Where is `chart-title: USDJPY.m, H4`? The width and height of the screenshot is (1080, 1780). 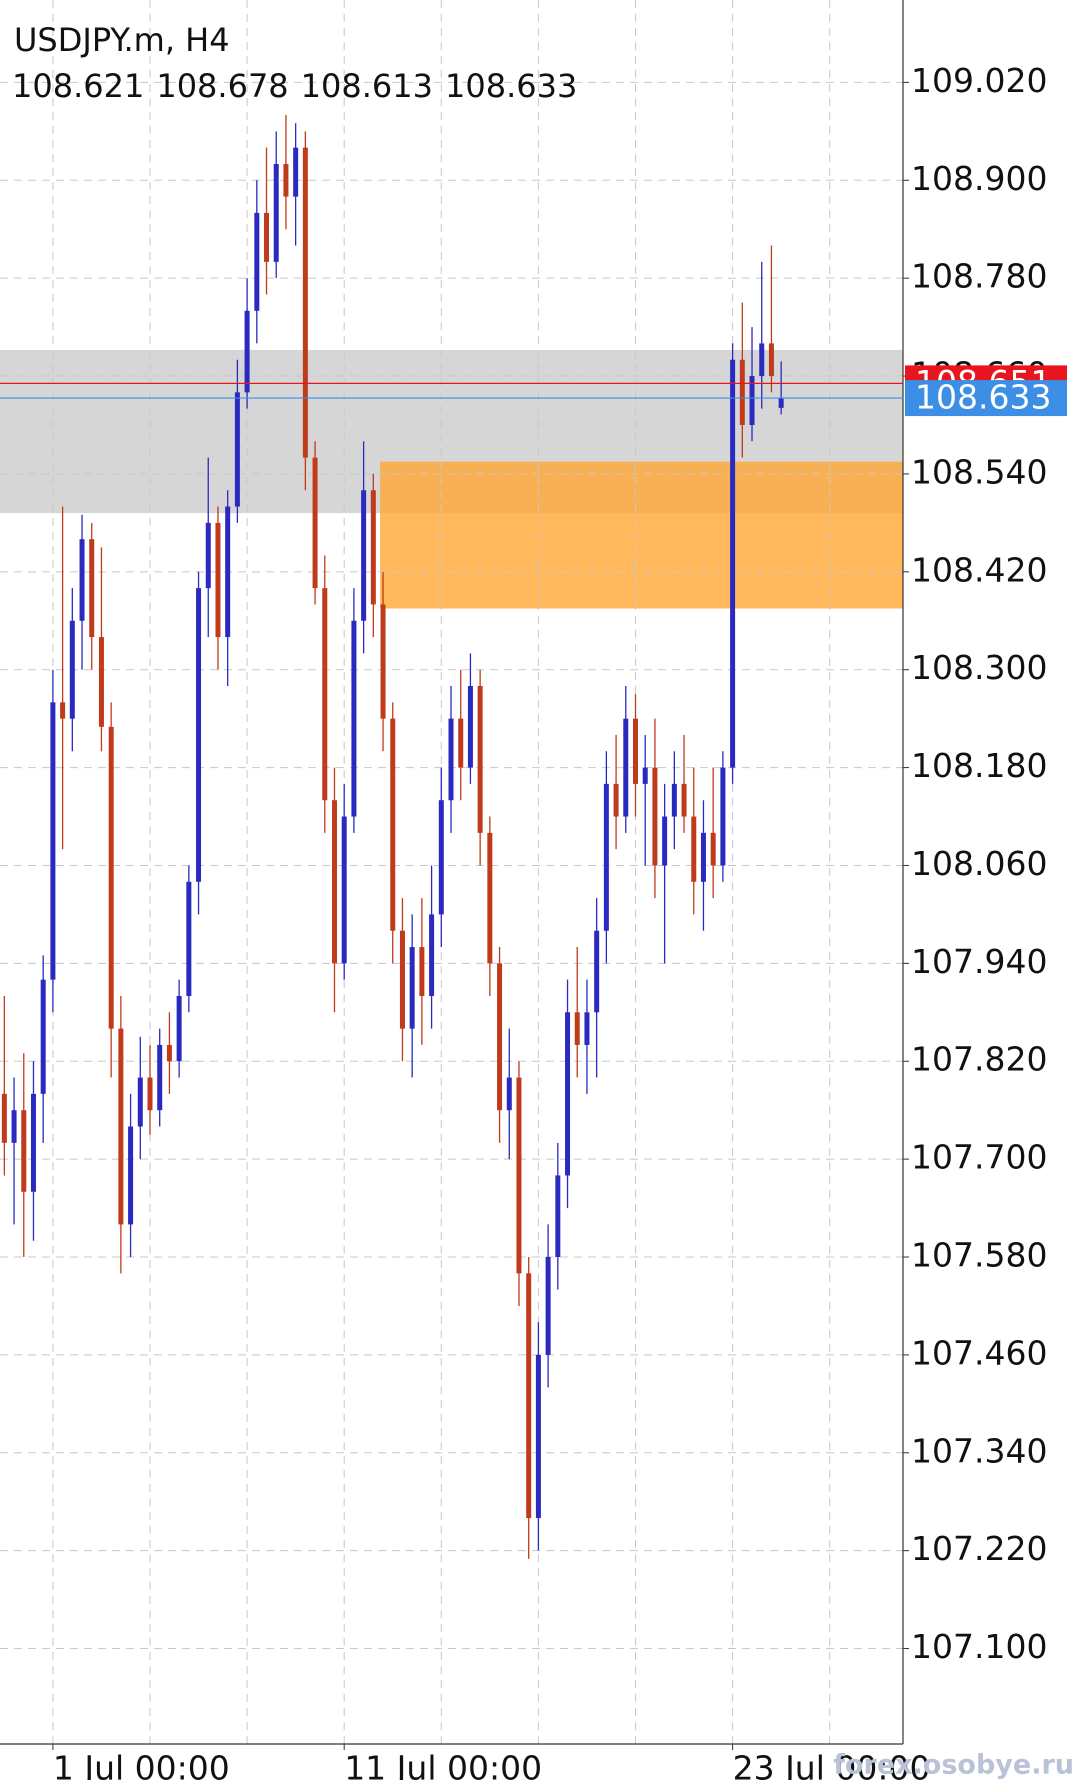
chart-title: USDJPY.m, H4 is located at coordinates (122, 40).